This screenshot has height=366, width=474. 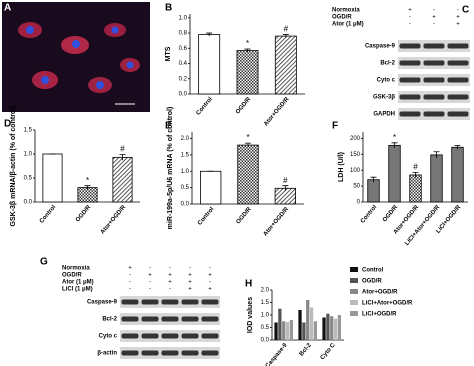 I want to click on x-tick-label: Caspase-9, so click(x=277, y=354).